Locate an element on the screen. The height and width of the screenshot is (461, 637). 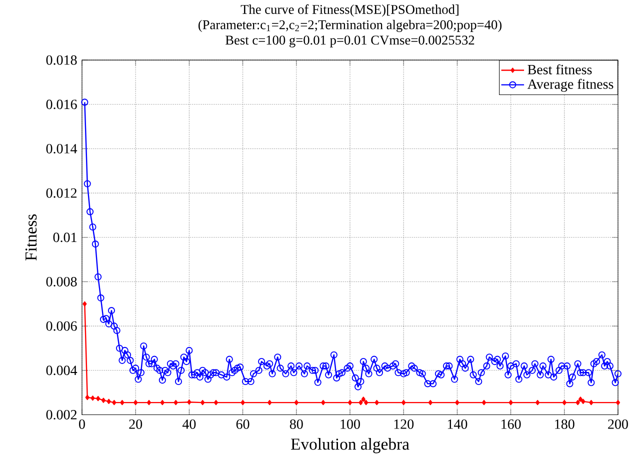
x-tick-label: 180 is located at coordinates (564, 425).